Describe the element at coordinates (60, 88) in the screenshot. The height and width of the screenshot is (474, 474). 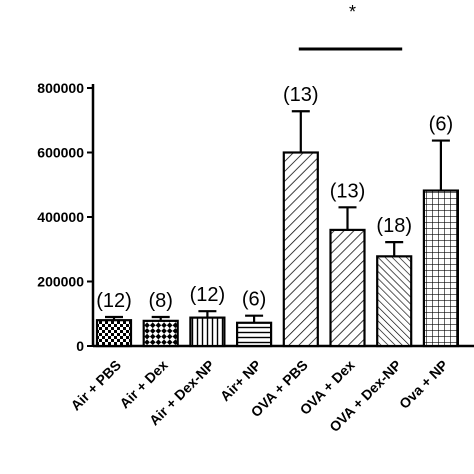
I see `y-tick-label: 800000` at that location.